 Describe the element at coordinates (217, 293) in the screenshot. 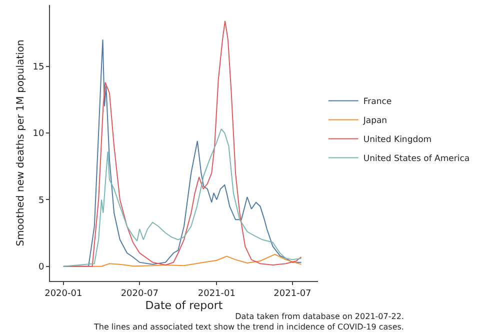

I see `x-tick-label: 2021-01` at that location.